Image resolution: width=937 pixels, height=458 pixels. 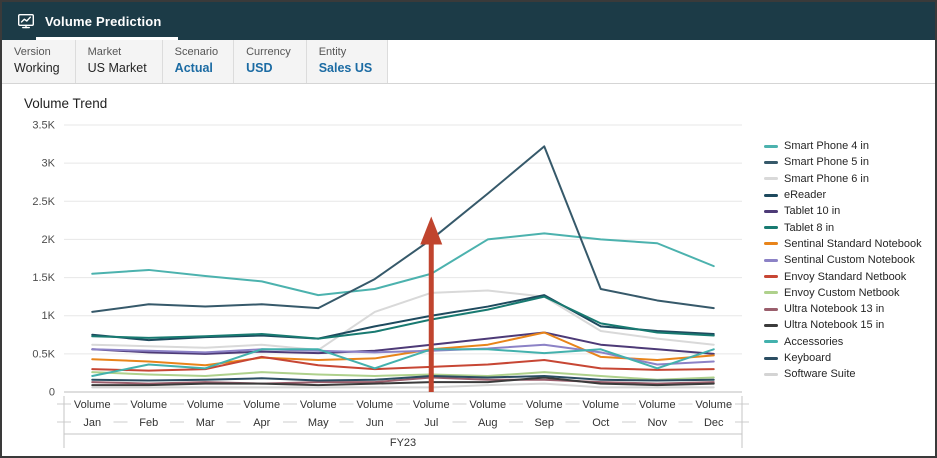 I want to click on series-line-sentinal-standard-notebook, so click(x=403, y=349).